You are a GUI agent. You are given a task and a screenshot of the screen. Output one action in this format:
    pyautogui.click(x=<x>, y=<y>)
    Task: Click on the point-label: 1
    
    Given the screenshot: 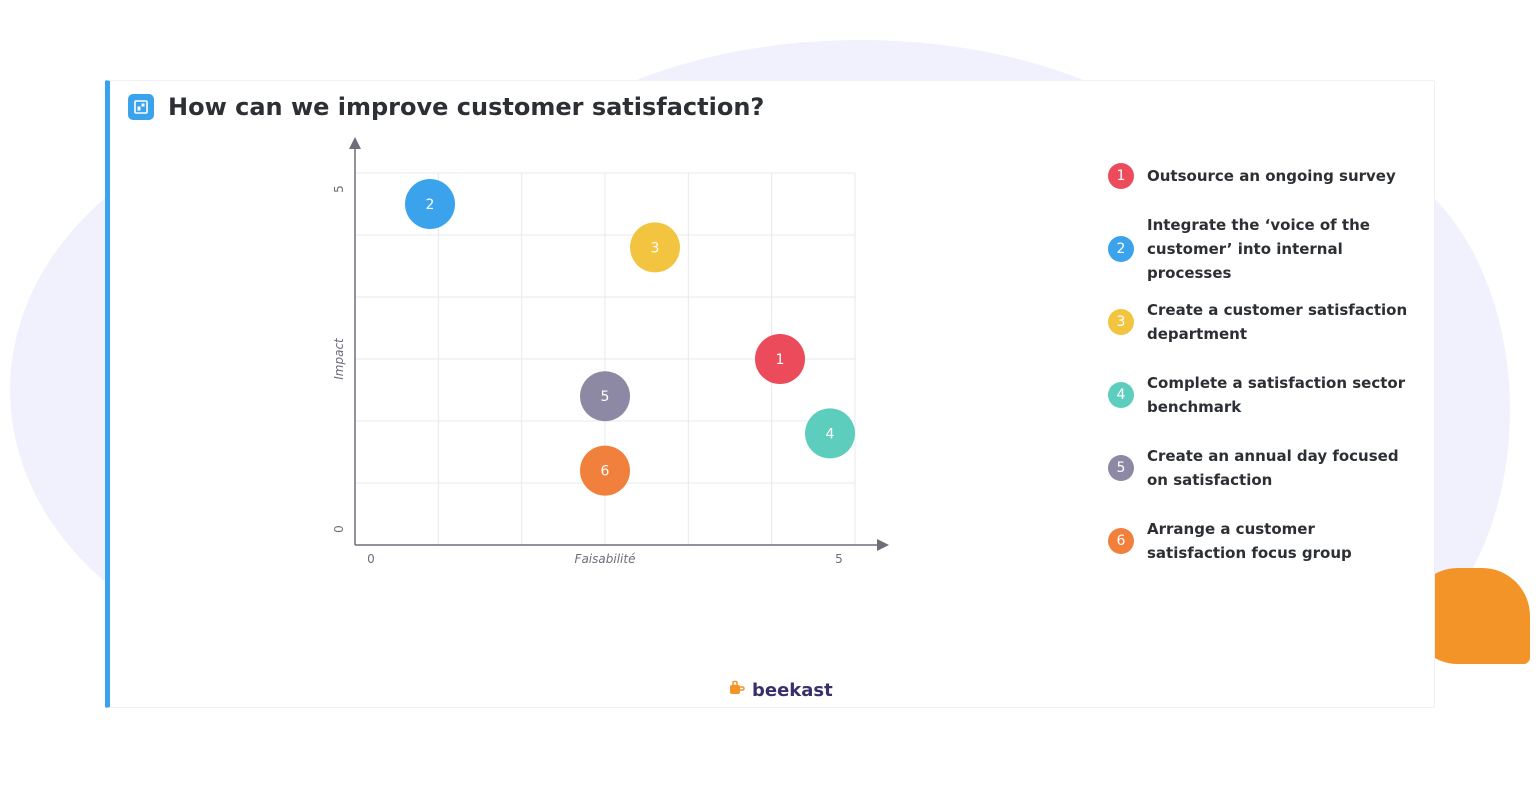 What is the action you would take?
    pyautogui.click(x=780, y=360)
    